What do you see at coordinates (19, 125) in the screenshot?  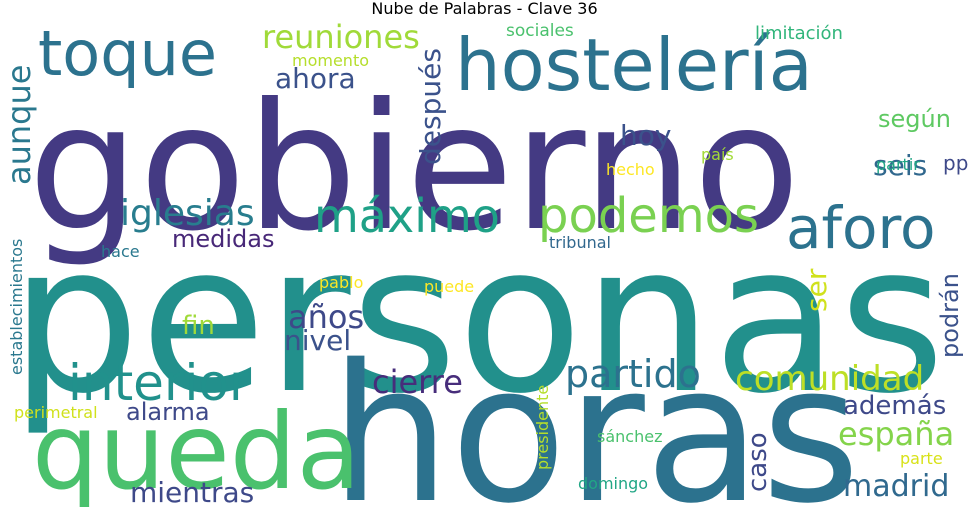 I see `word-aunque: aunque` at bounding box center [19, 125].